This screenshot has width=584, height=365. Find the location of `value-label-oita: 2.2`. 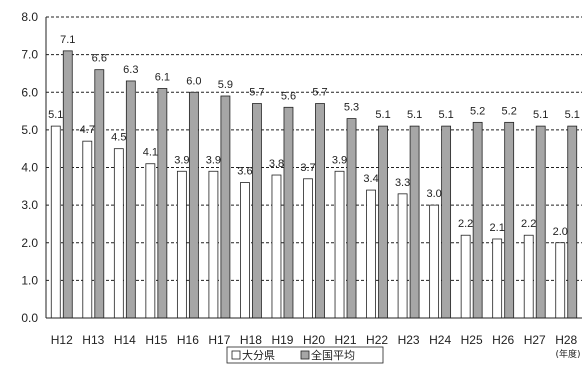

value-label-oita: 2.2 is located at coordinates (465, 224).